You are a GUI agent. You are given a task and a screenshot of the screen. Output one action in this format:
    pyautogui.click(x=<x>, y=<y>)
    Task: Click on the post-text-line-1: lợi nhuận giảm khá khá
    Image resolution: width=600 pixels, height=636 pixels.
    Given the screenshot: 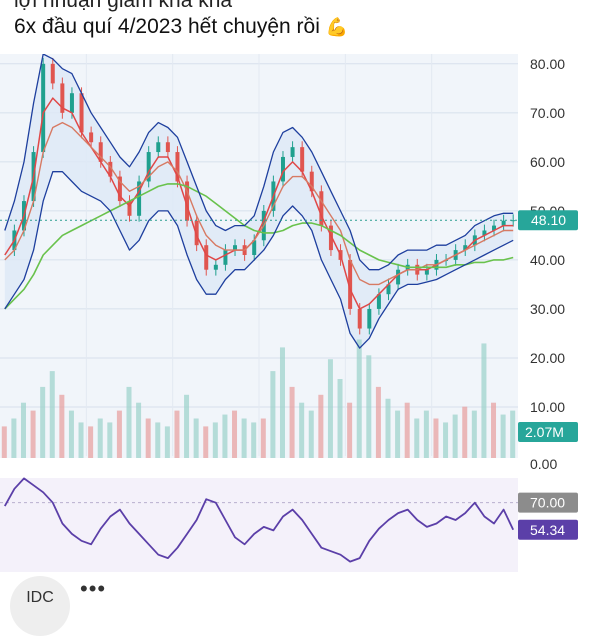 What is the action you would take?
    pyautogui.click(x=123, y=6)
    